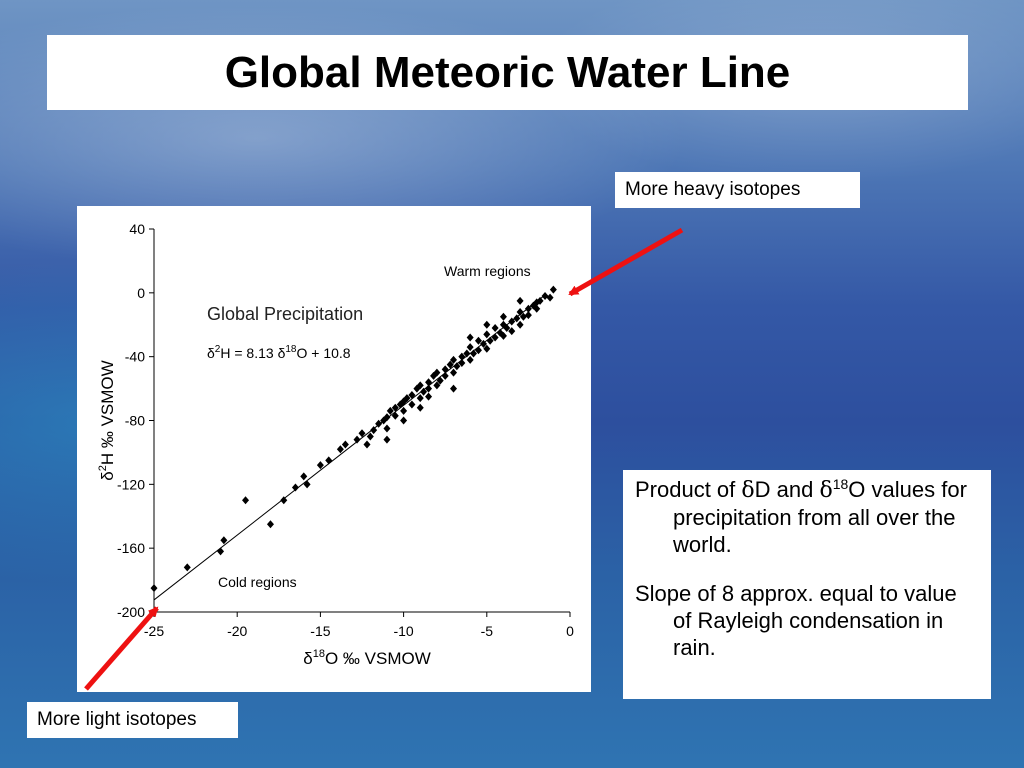 The image size is (1024, 768). What do you see at coordinates (135, 357) in the screenshot?
I see `y-tick-label: -40` at bounding box center [135, 357].